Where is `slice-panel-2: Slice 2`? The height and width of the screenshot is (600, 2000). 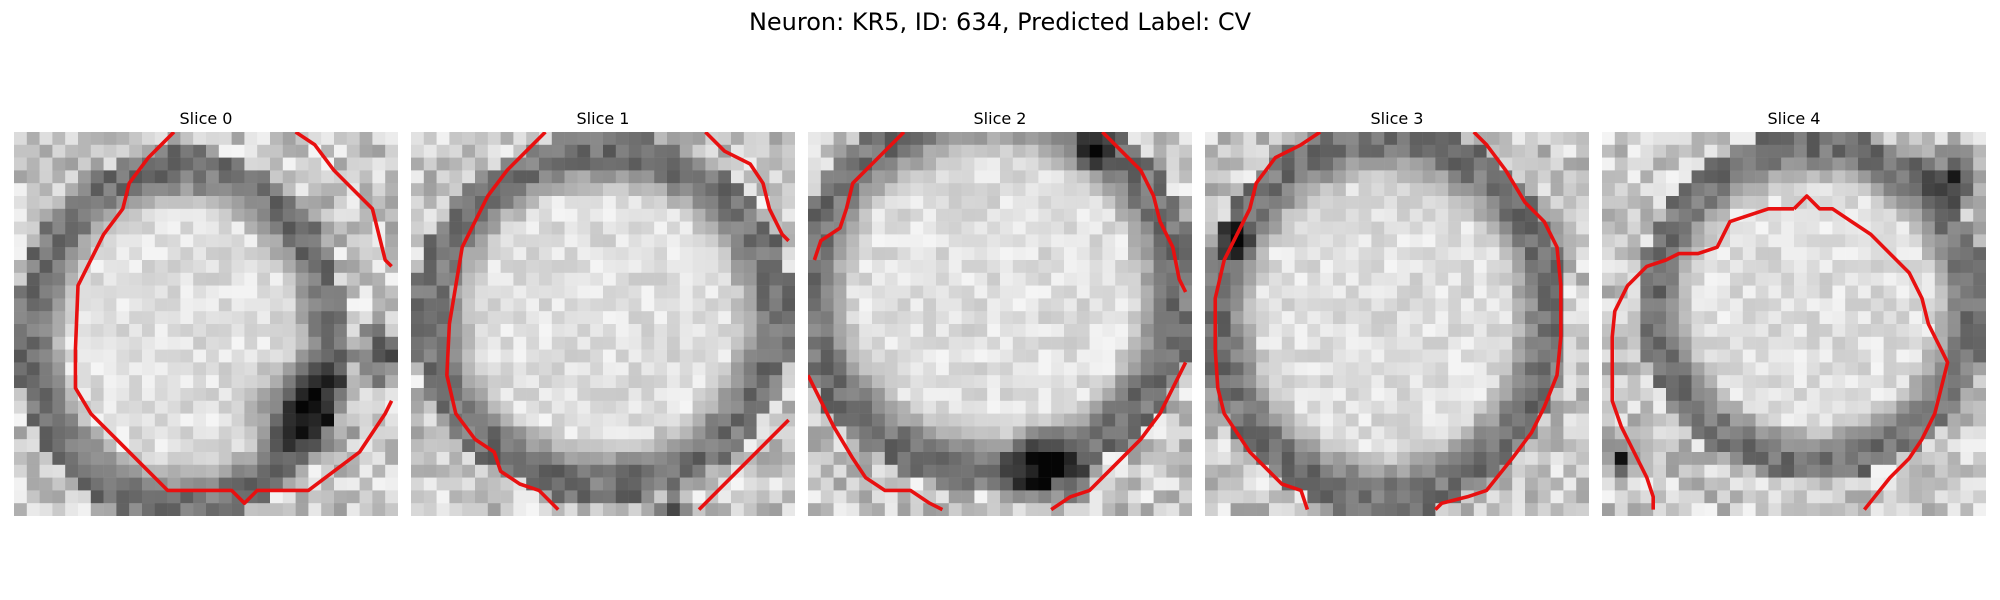
slice-panel-2: Slice 2 is located at coordinates (1000, 311).